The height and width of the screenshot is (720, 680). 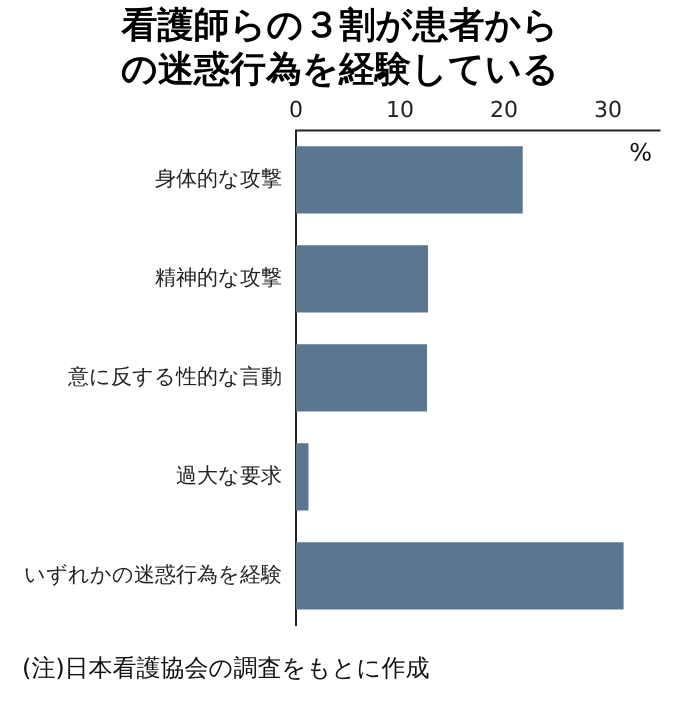 What do you see at coordinates (340, 48) in the screenshot?
I see `chart-title: 看護師らの３割が患者からの迷惑行為を経験している` at bounding box center [340, 48].